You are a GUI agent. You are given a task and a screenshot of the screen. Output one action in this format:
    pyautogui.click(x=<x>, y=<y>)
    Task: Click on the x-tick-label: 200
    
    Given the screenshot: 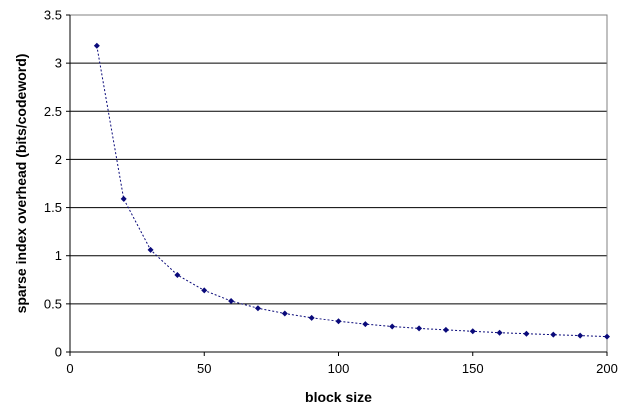 What is the action you would take?
    pyautogui.click(x=607, y=368)
    